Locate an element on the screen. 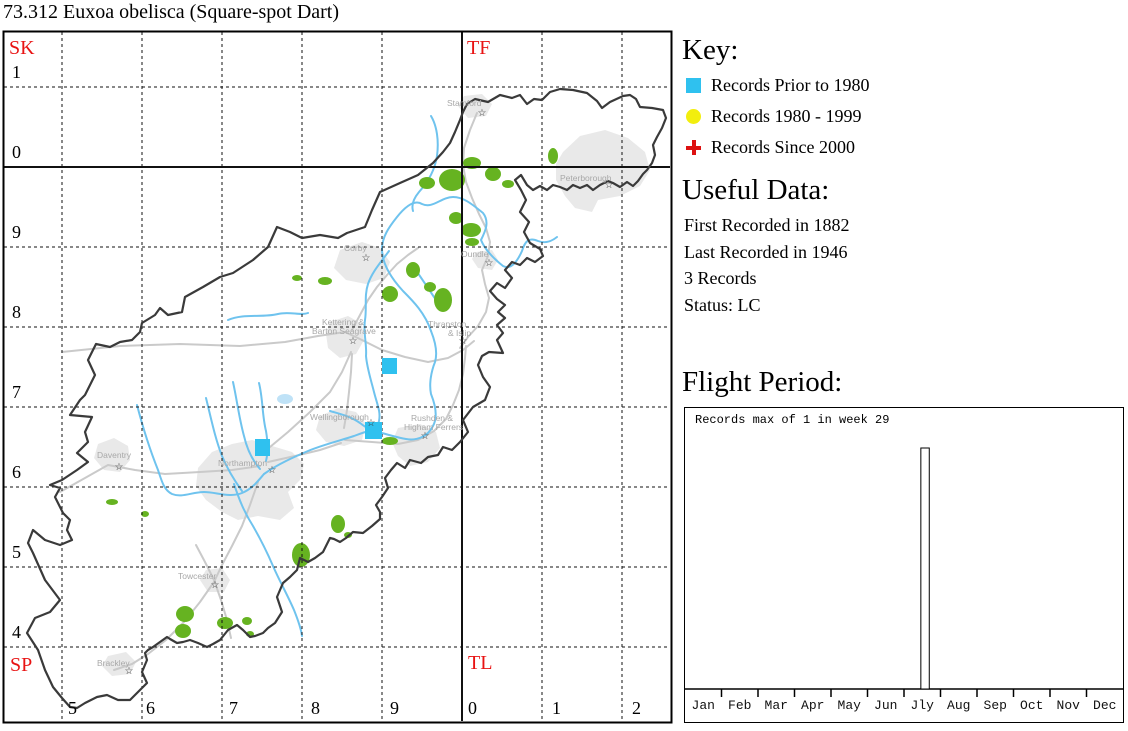  urban-peterborough is located at coordinates (603, 171).